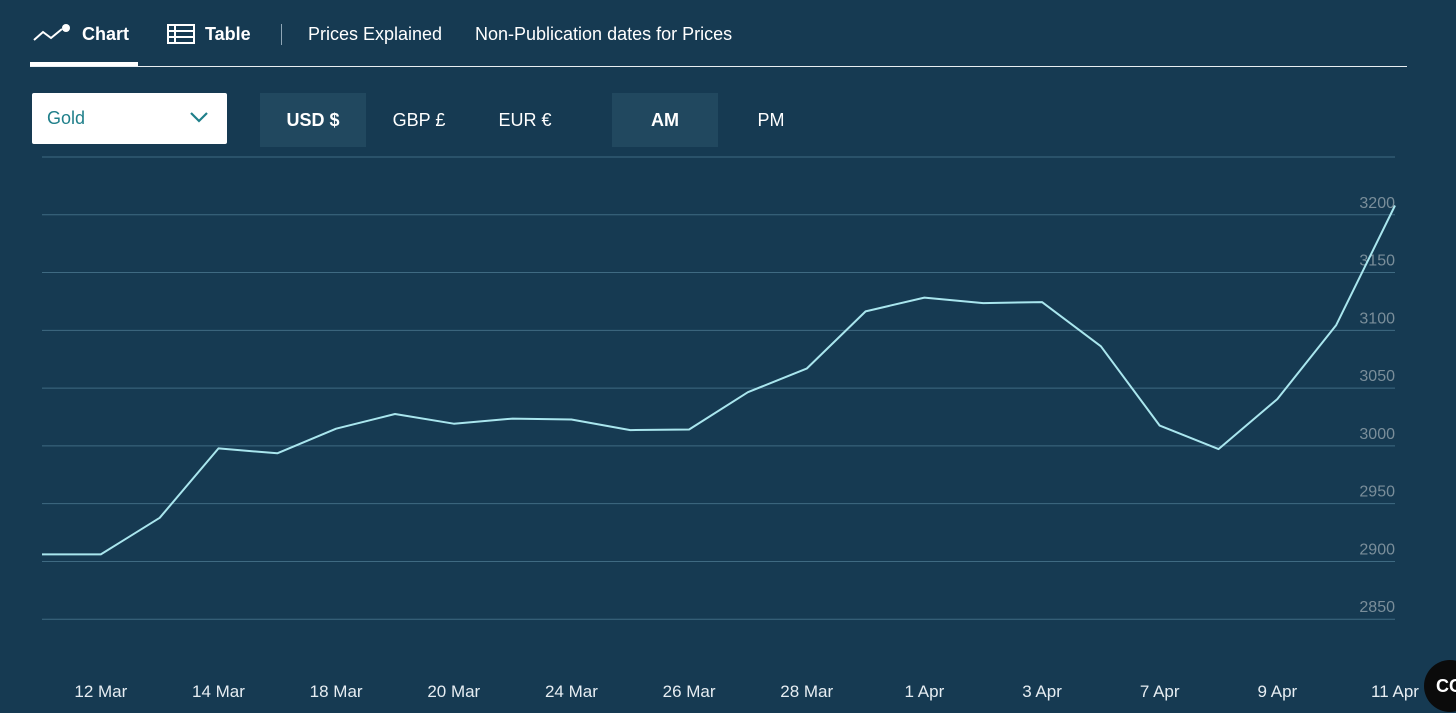 This screenshot has height=713, width=1456. Describe the element at coordinates (453, 691) in the screenshot. I see `x-tick-label: 20 Mar` at that location.